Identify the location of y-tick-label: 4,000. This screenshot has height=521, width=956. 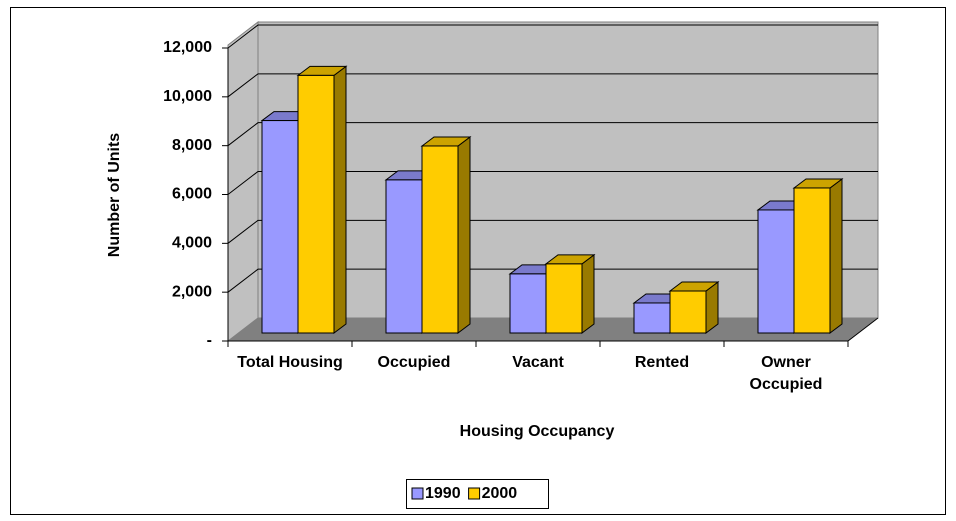
(192, 243).